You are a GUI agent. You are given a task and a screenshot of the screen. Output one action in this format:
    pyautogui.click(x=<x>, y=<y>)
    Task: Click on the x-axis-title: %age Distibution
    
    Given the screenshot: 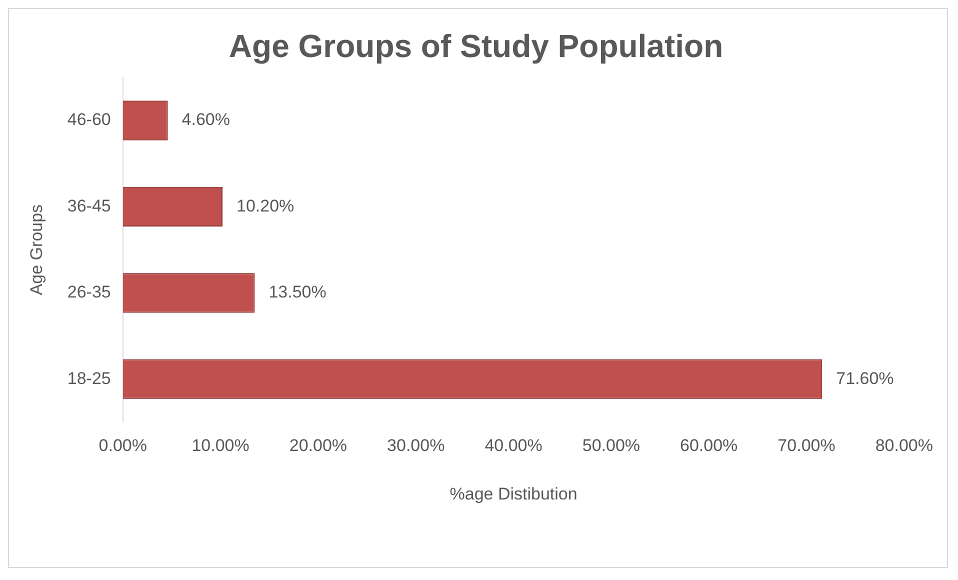 What is the action you would take?
    pyautogui.click(x=514, y=494)
    